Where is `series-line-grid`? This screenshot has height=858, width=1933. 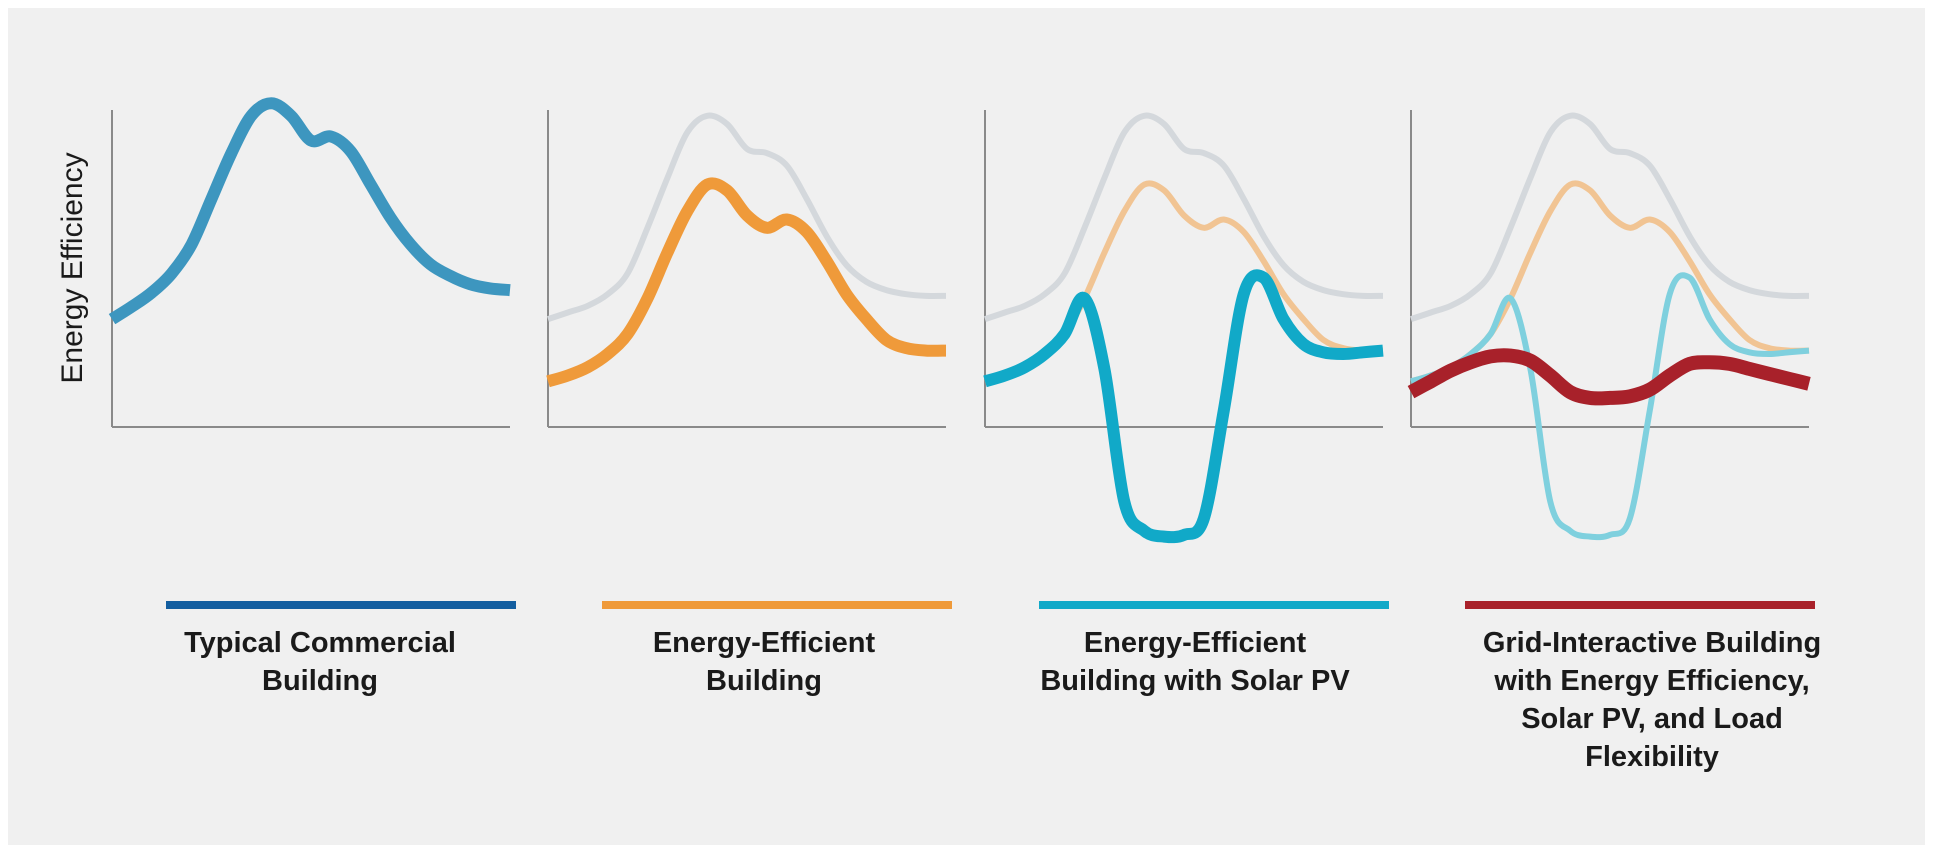
series-line-grid is located at coordinates (1609, 377).